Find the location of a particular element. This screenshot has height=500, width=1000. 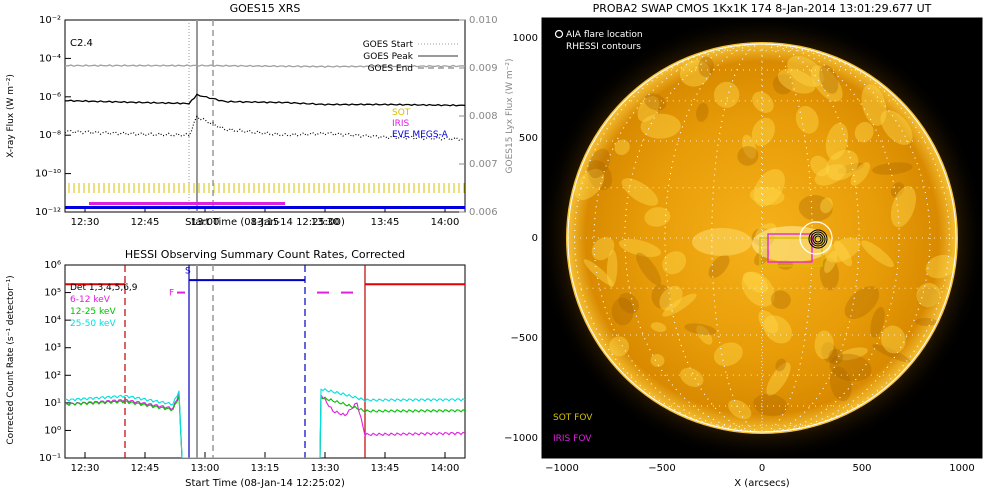

hessi-x-tick-label: 13:30 is located at coordinates (325, 468).